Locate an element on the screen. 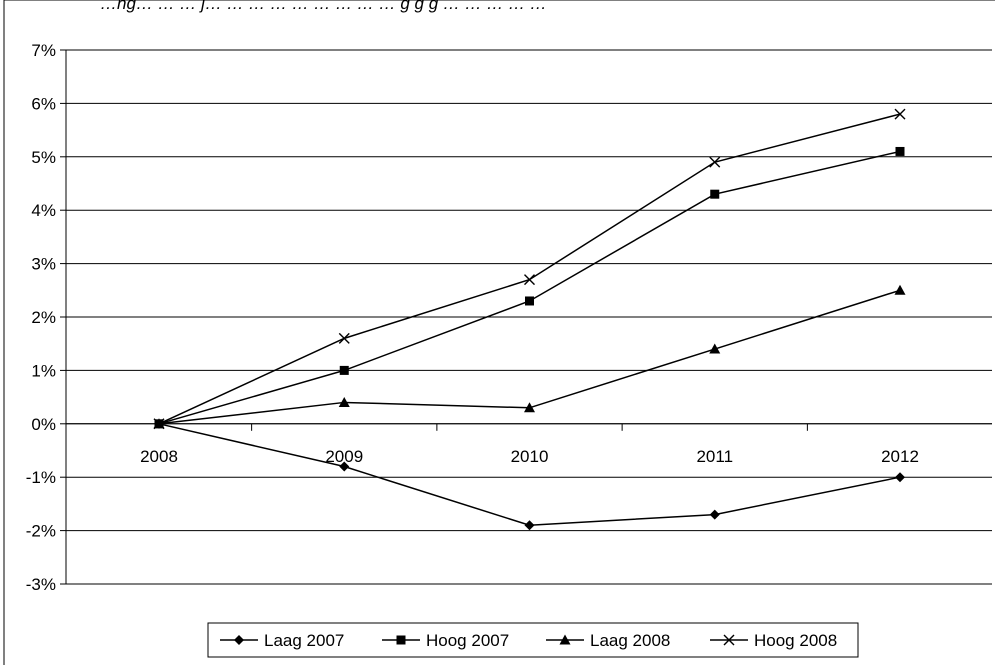 The image size is (995, 665). y-tick-label: 2% is located at coordinates (43, 317).